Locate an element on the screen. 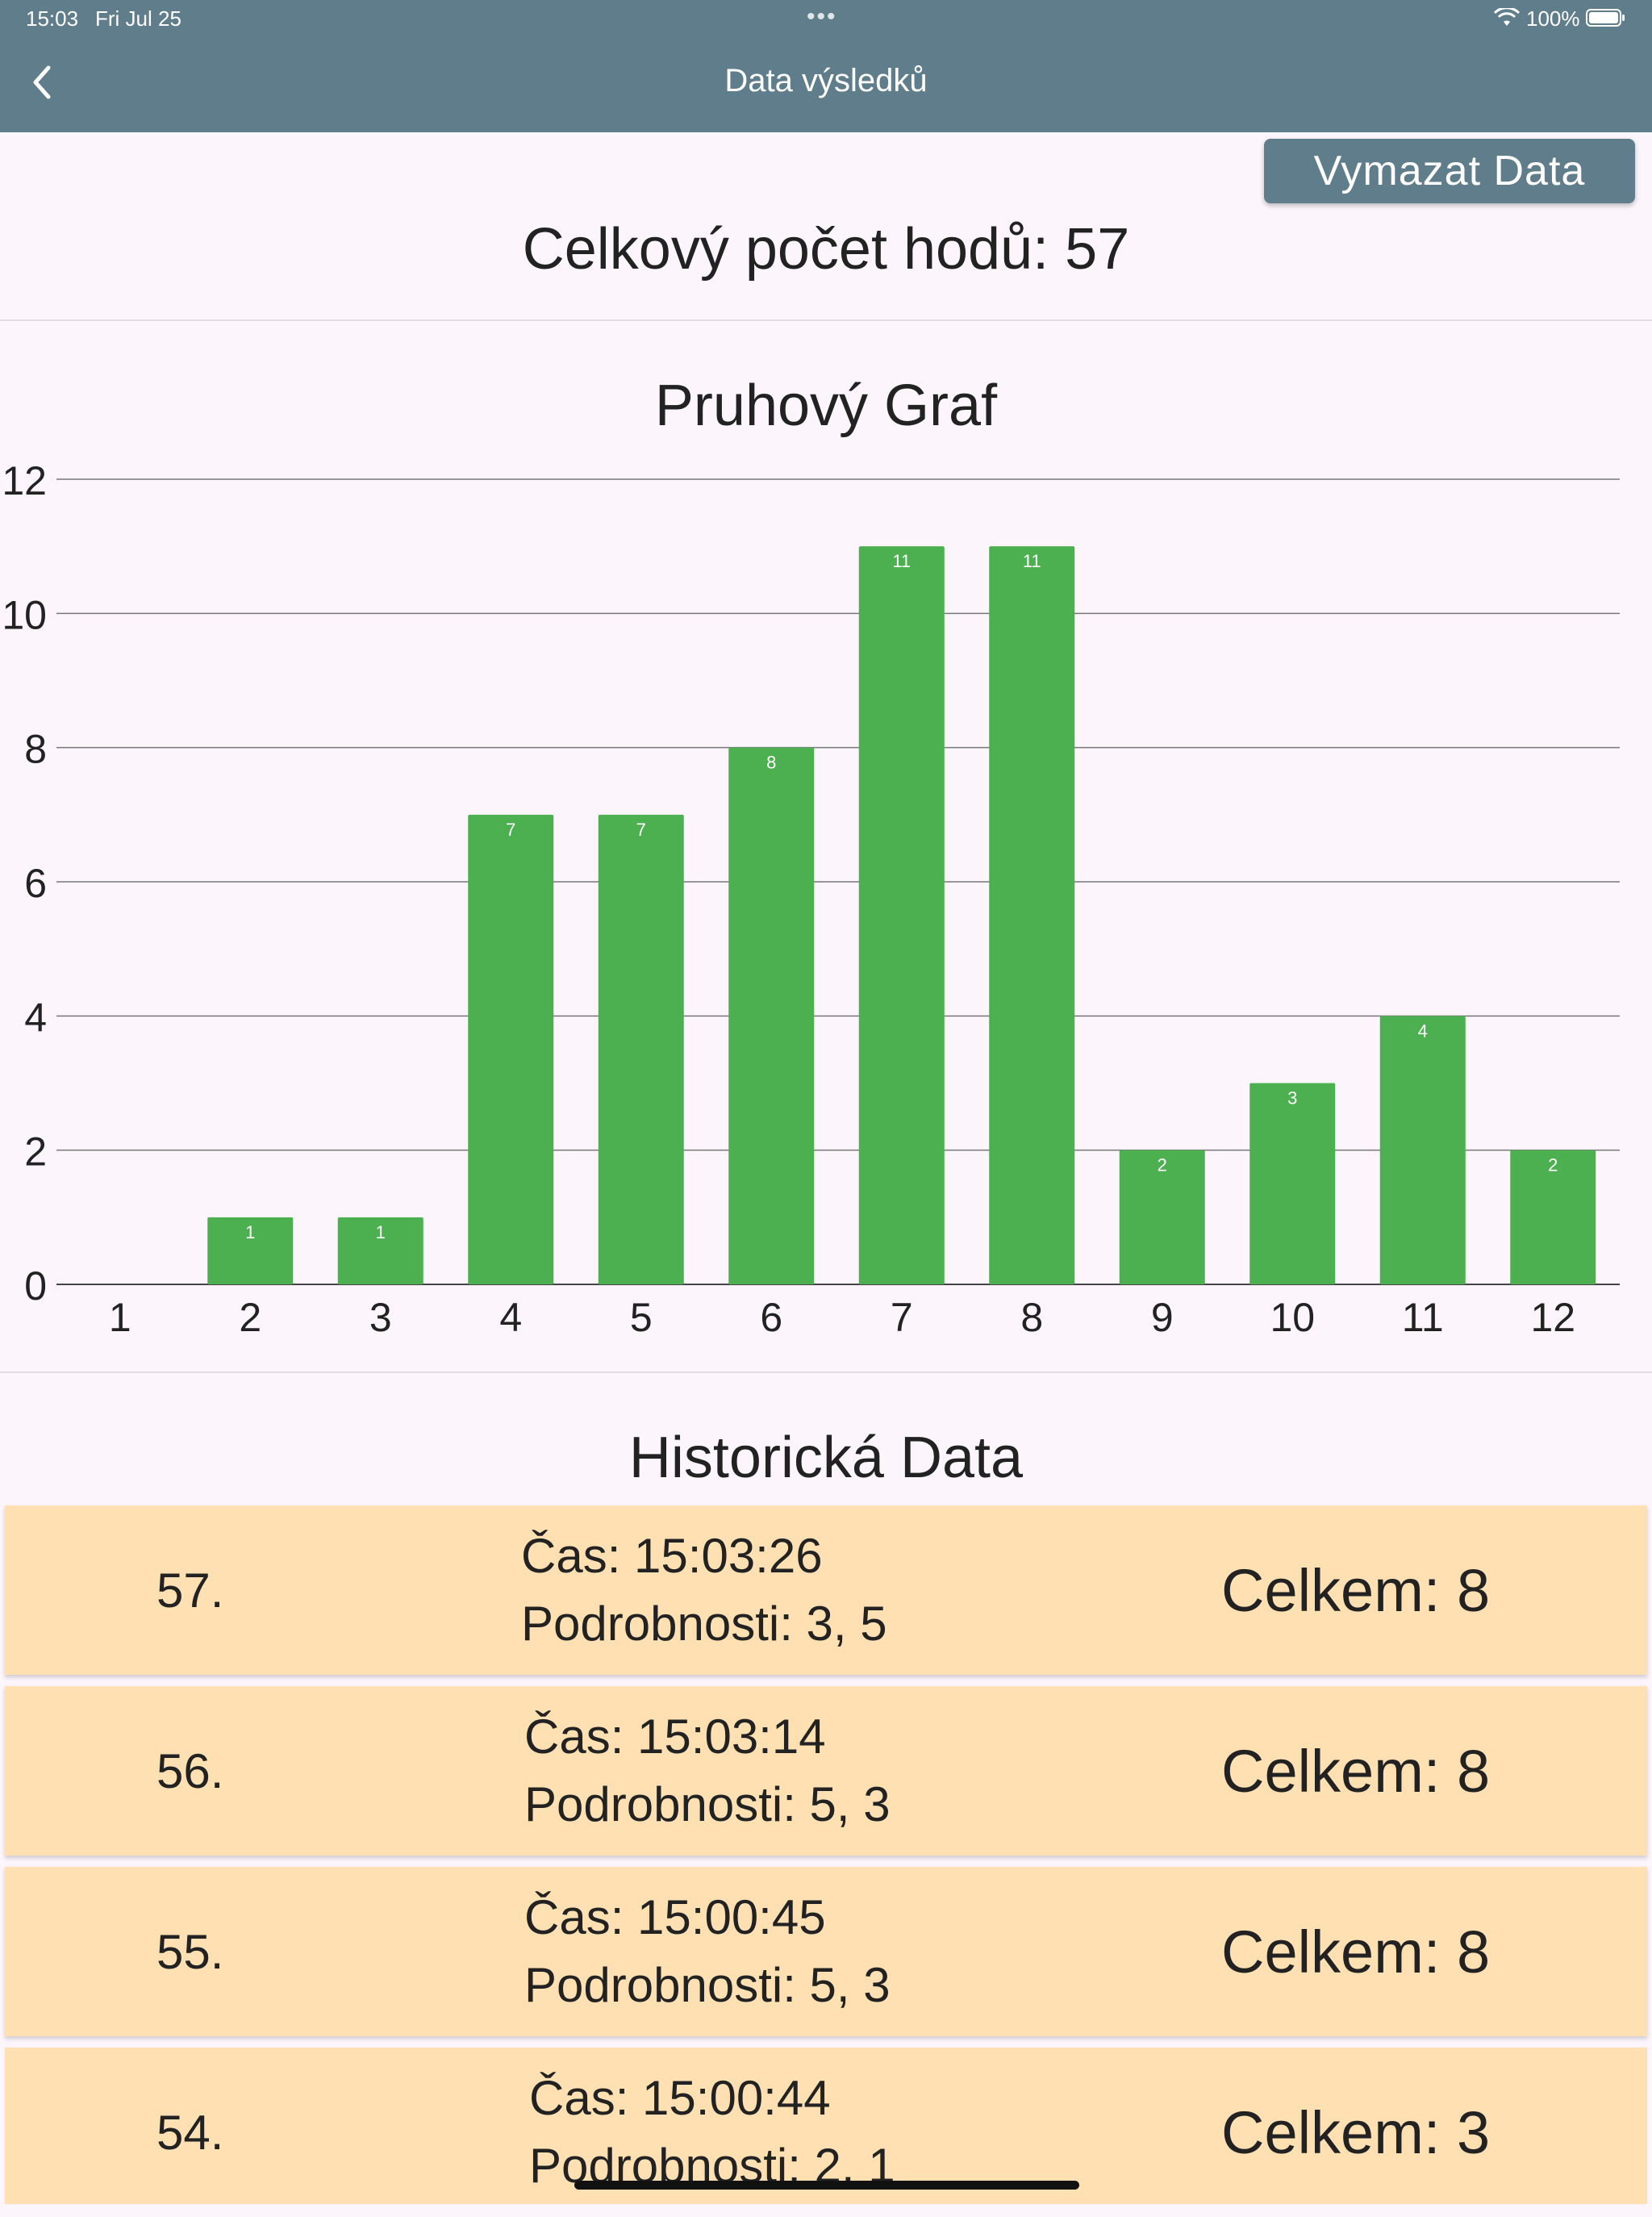 This screenshot has height=2217, width=1652. x-tick-label: 8 is located at coordinates (1031, 1318).